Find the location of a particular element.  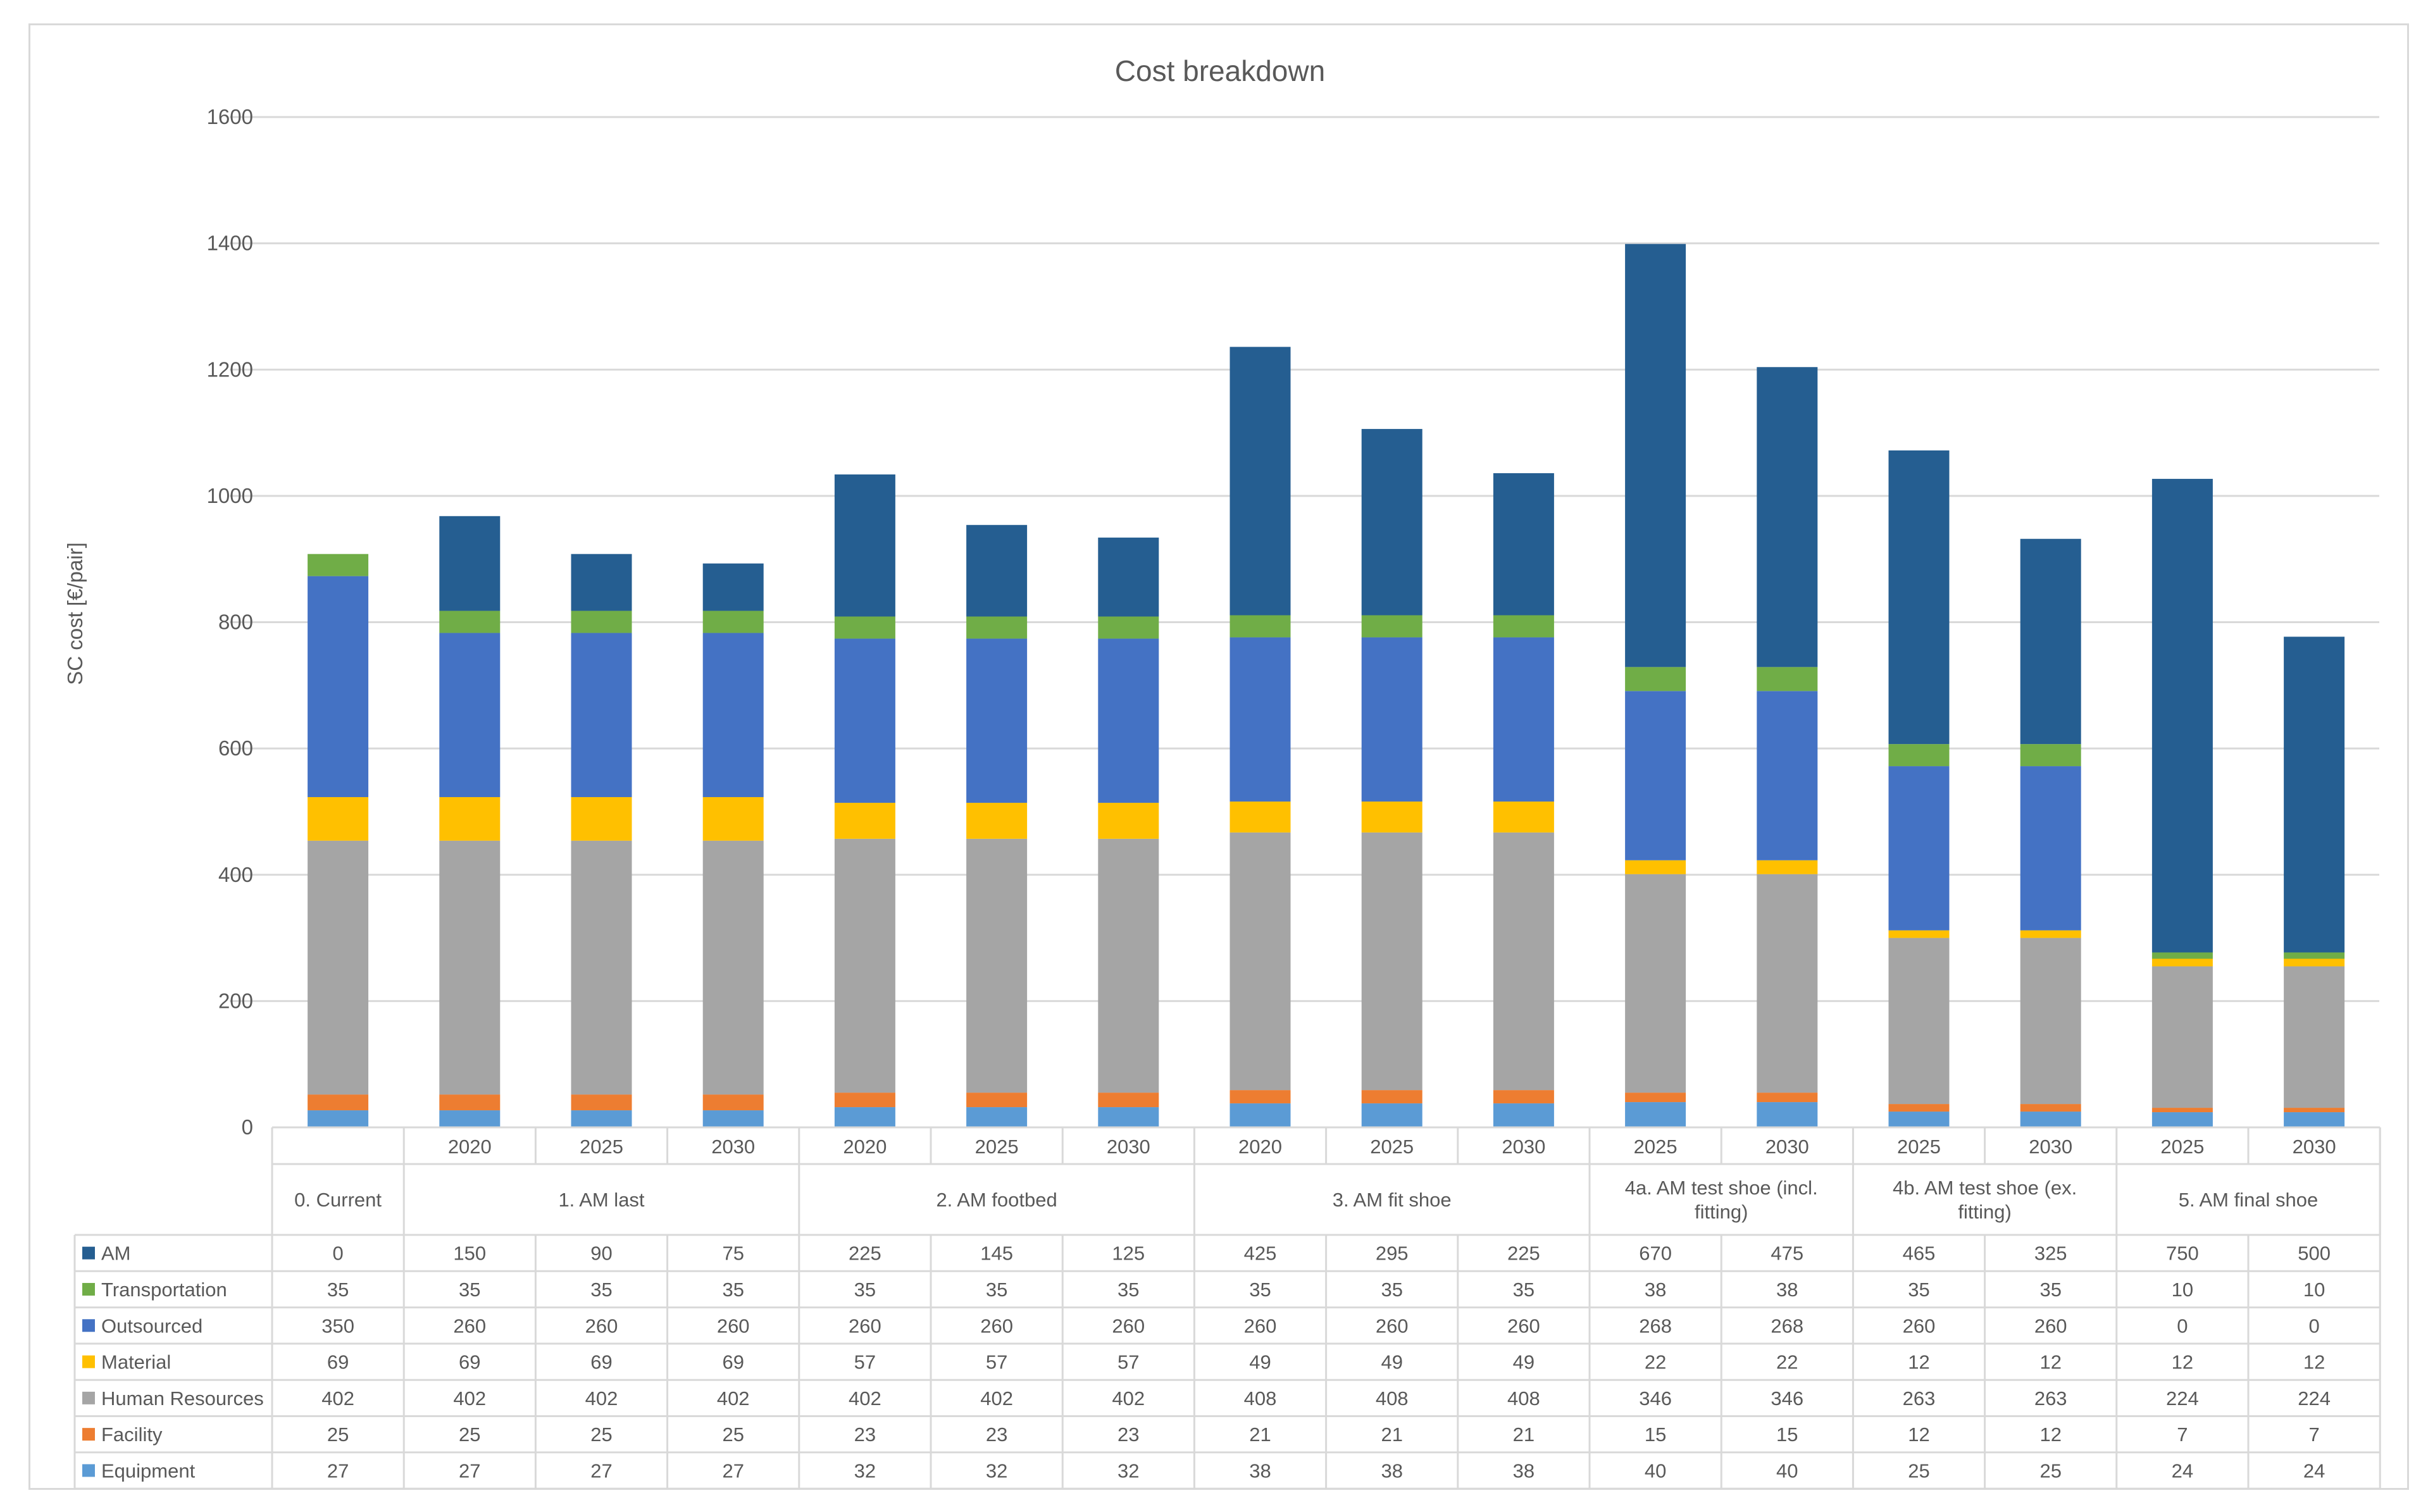

y-tick-label: 800 is located at coordinates (236, 622).